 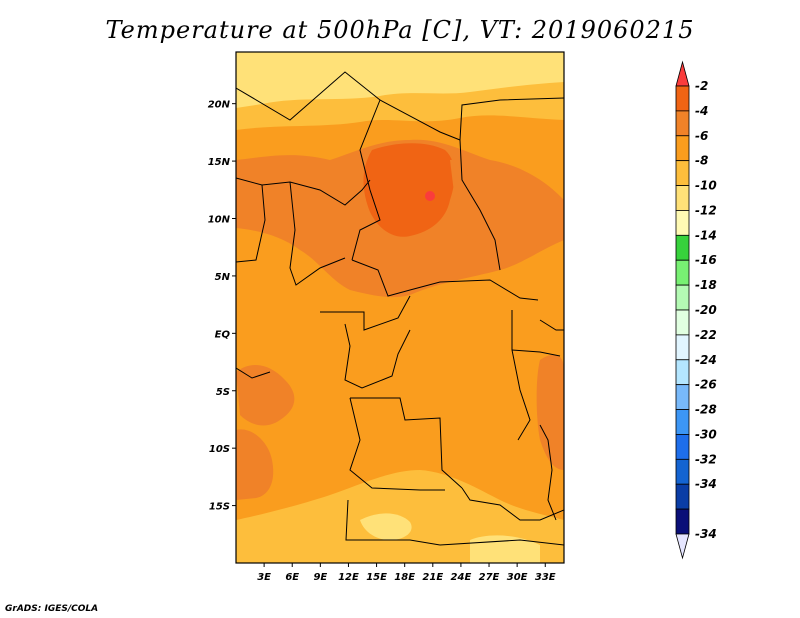 I want to click on y-tick-label: 20N, so click(x=219, y=105).